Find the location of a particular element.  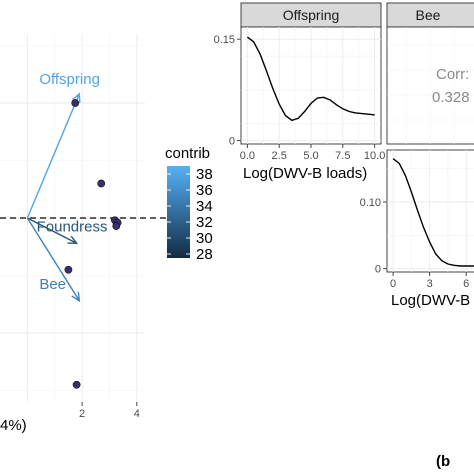

colorbar-tick-label: 34 is located at coordinates (204, 206).